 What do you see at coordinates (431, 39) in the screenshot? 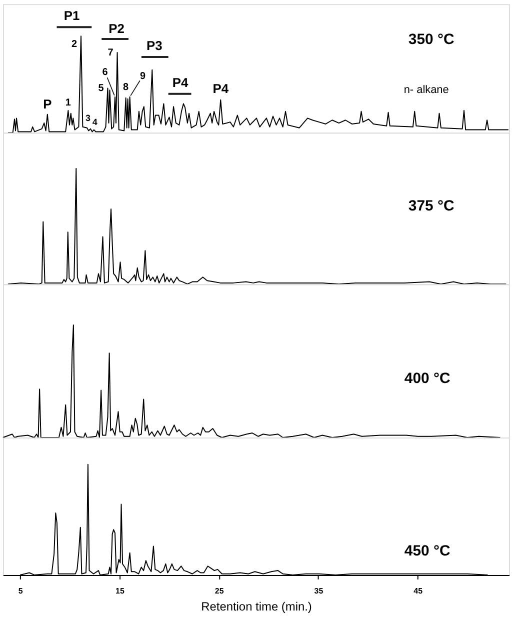
I see `chart-title: 350 °C` at bounding box center [431, 39].